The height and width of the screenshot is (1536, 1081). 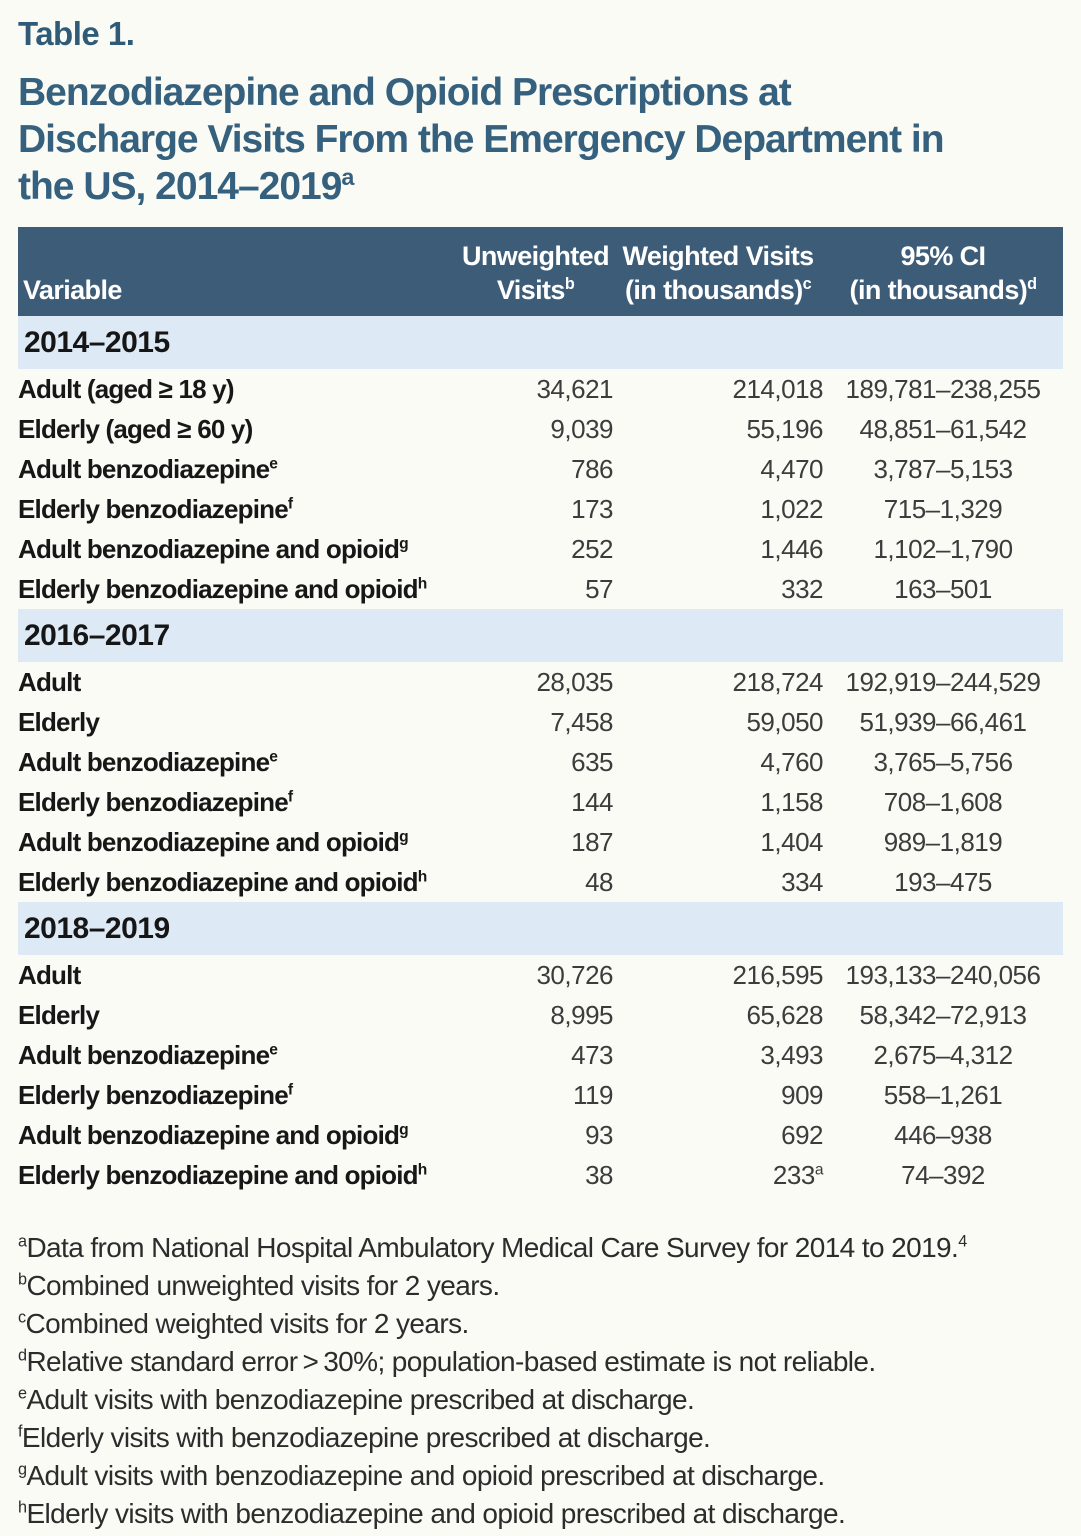 I want to click on table-row: Elderly benzodiazepinef 173 1,022 715–1,329, so click(x=540, y=509).